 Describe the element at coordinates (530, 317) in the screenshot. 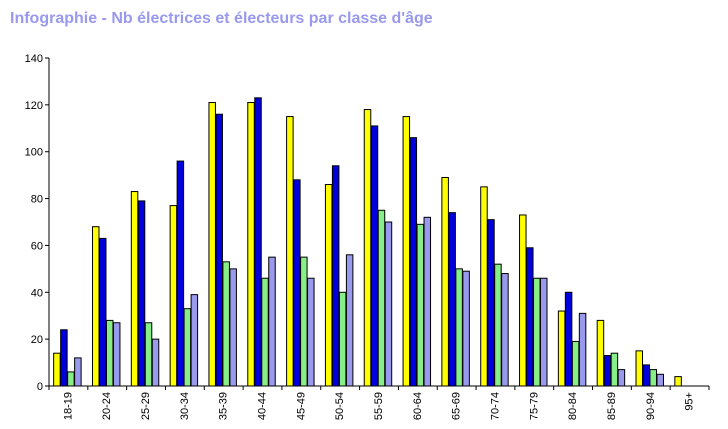

I see `bar-75-79-s1` at that location.